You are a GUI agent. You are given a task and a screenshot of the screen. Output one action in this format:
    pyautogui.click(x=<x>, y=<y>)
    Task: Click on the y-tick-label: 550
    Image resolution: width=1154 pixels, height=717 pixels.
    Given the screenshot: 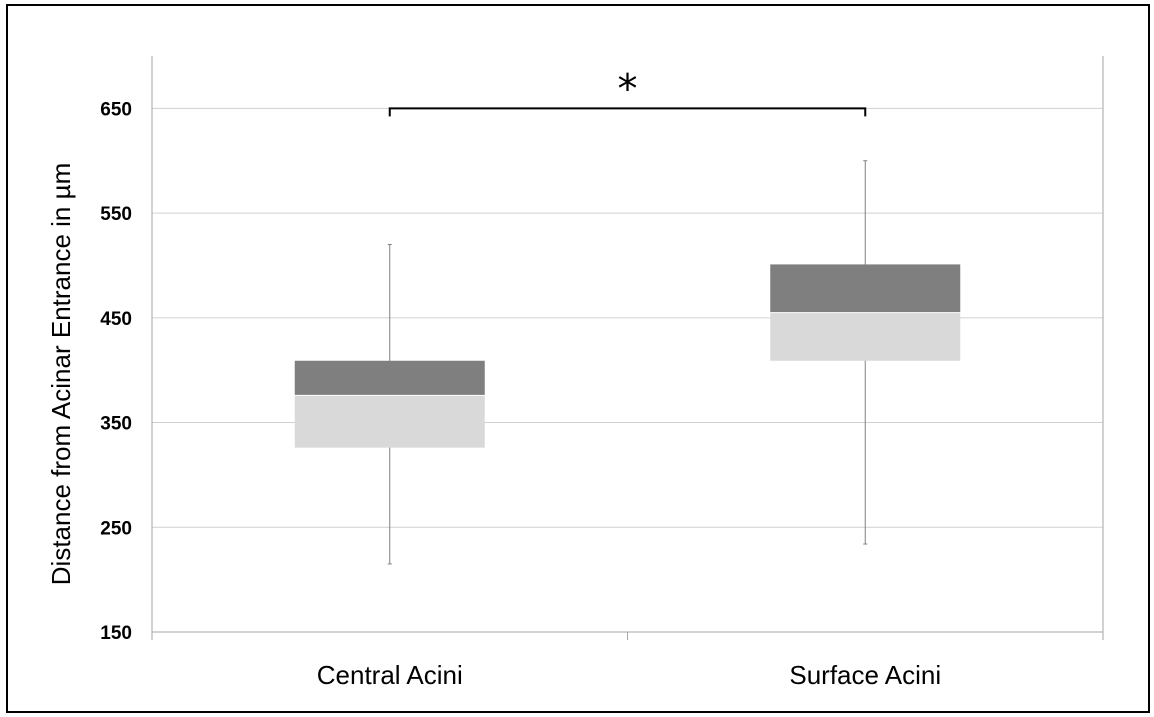 What is the action you would take?
    pyautogui.click(x=116, y=214)
    